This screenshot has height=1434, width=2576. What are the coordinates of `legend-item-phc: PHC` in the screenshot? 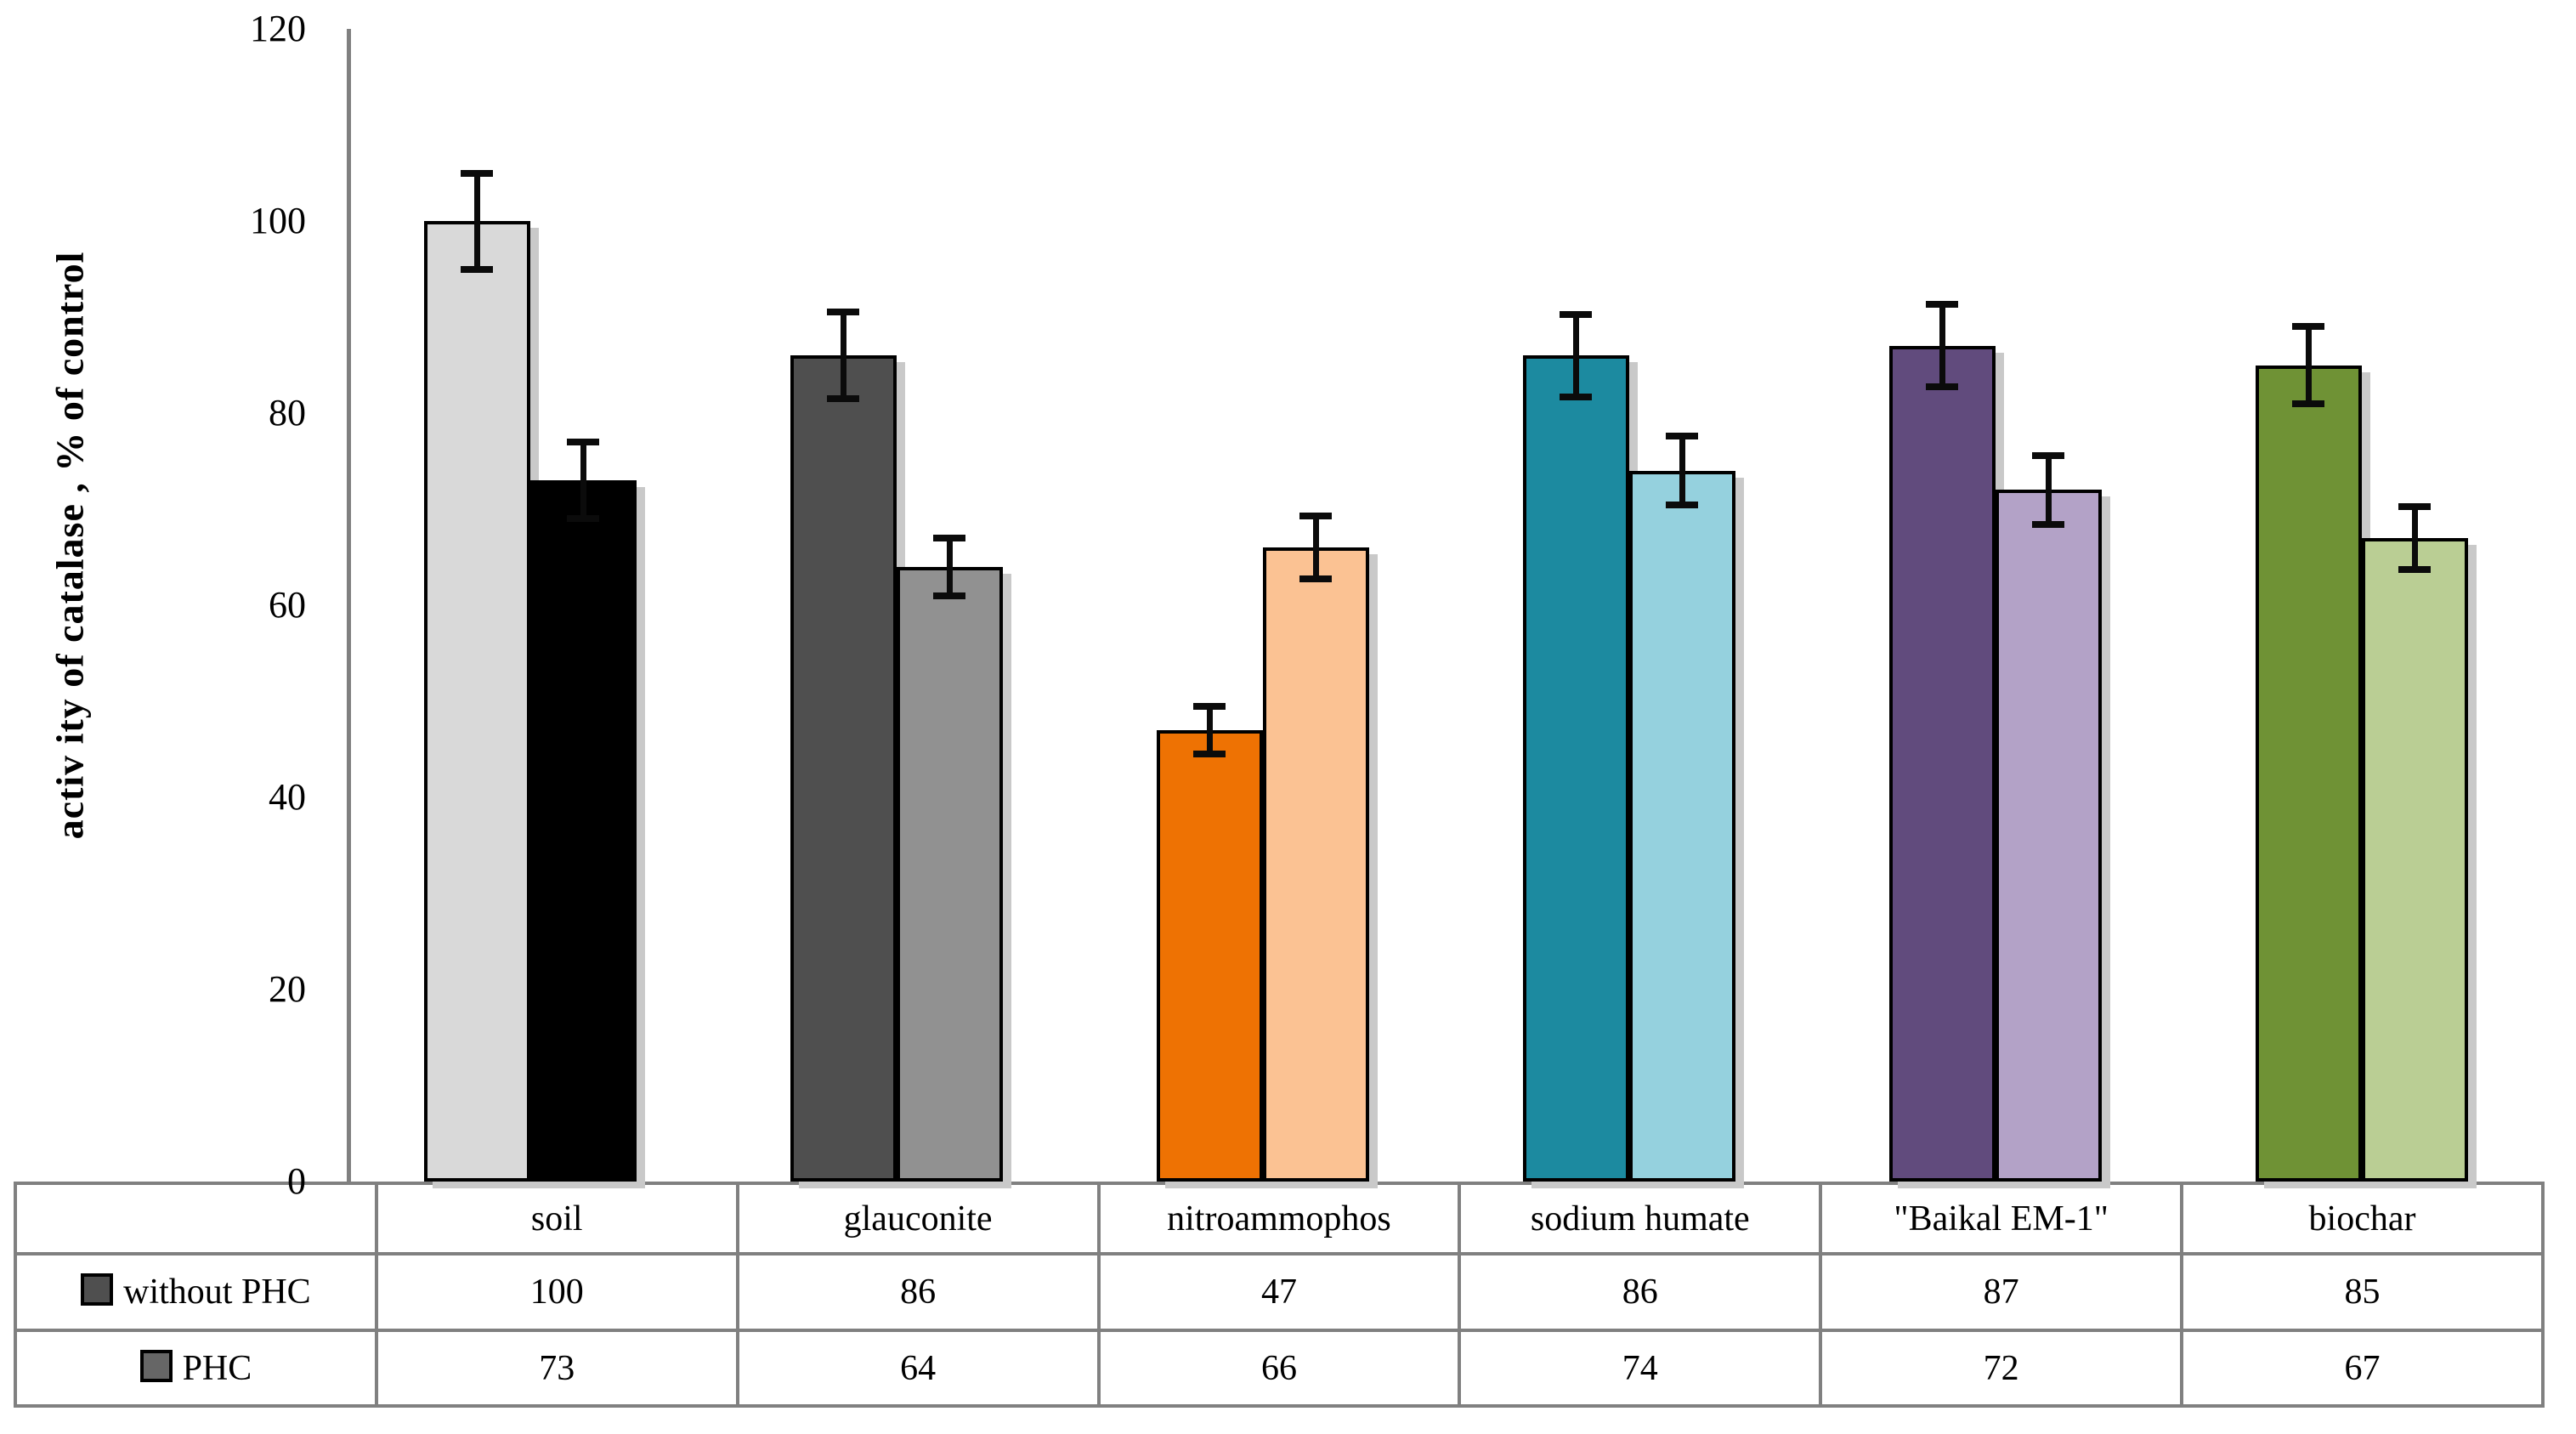 It's located at (196, 1368).